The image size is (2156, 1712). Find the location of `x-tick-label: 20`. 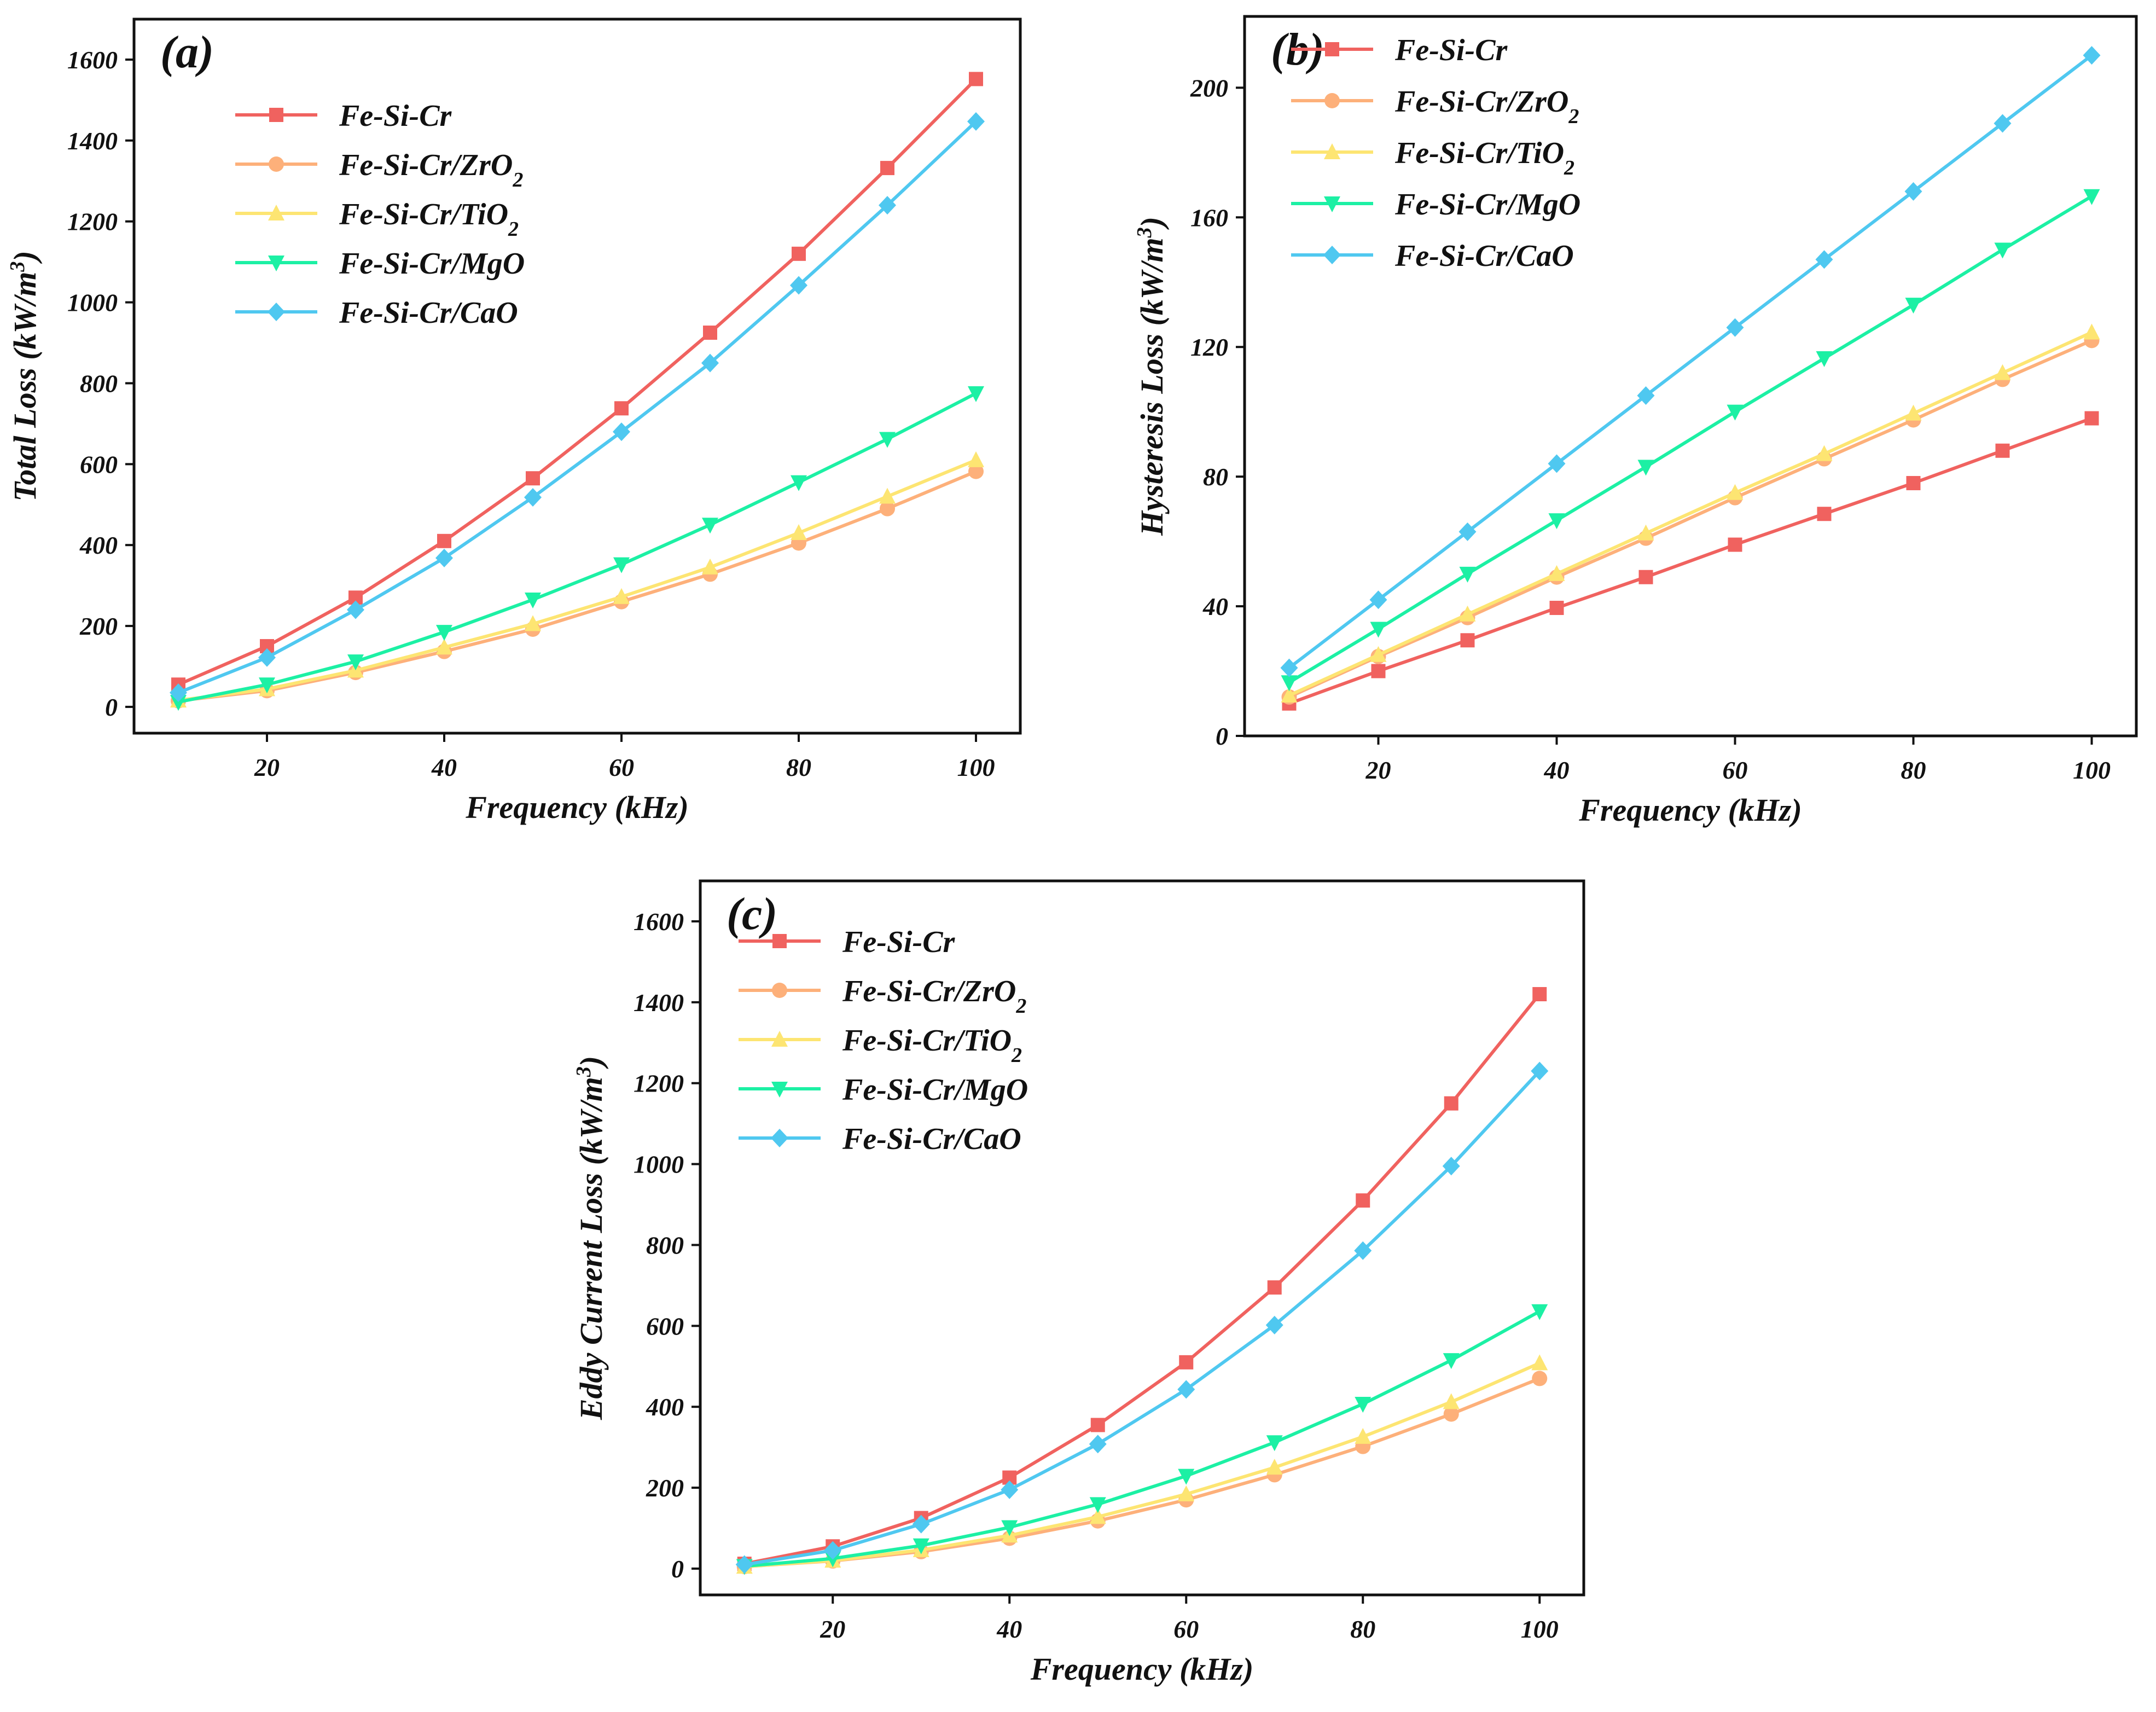

x-tick-label: 20 is located at coordinates (1378, 770).